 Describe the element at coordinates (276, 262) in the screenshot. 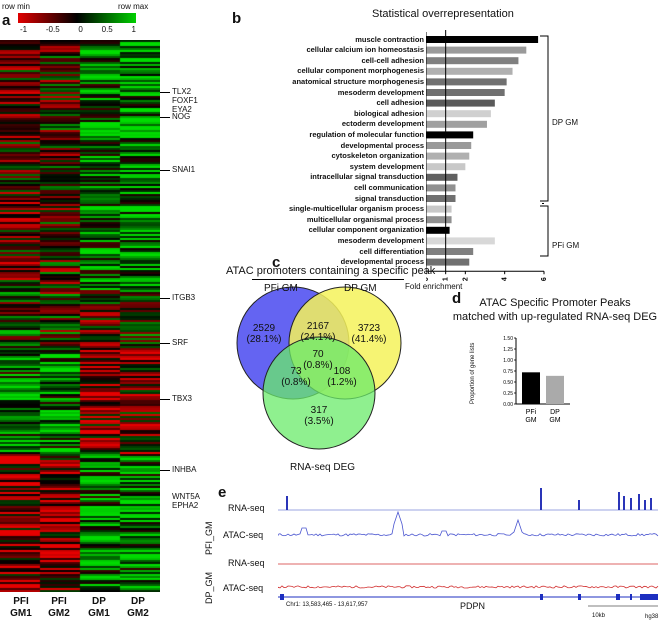

I see `panel-c-letter: c` at that location.